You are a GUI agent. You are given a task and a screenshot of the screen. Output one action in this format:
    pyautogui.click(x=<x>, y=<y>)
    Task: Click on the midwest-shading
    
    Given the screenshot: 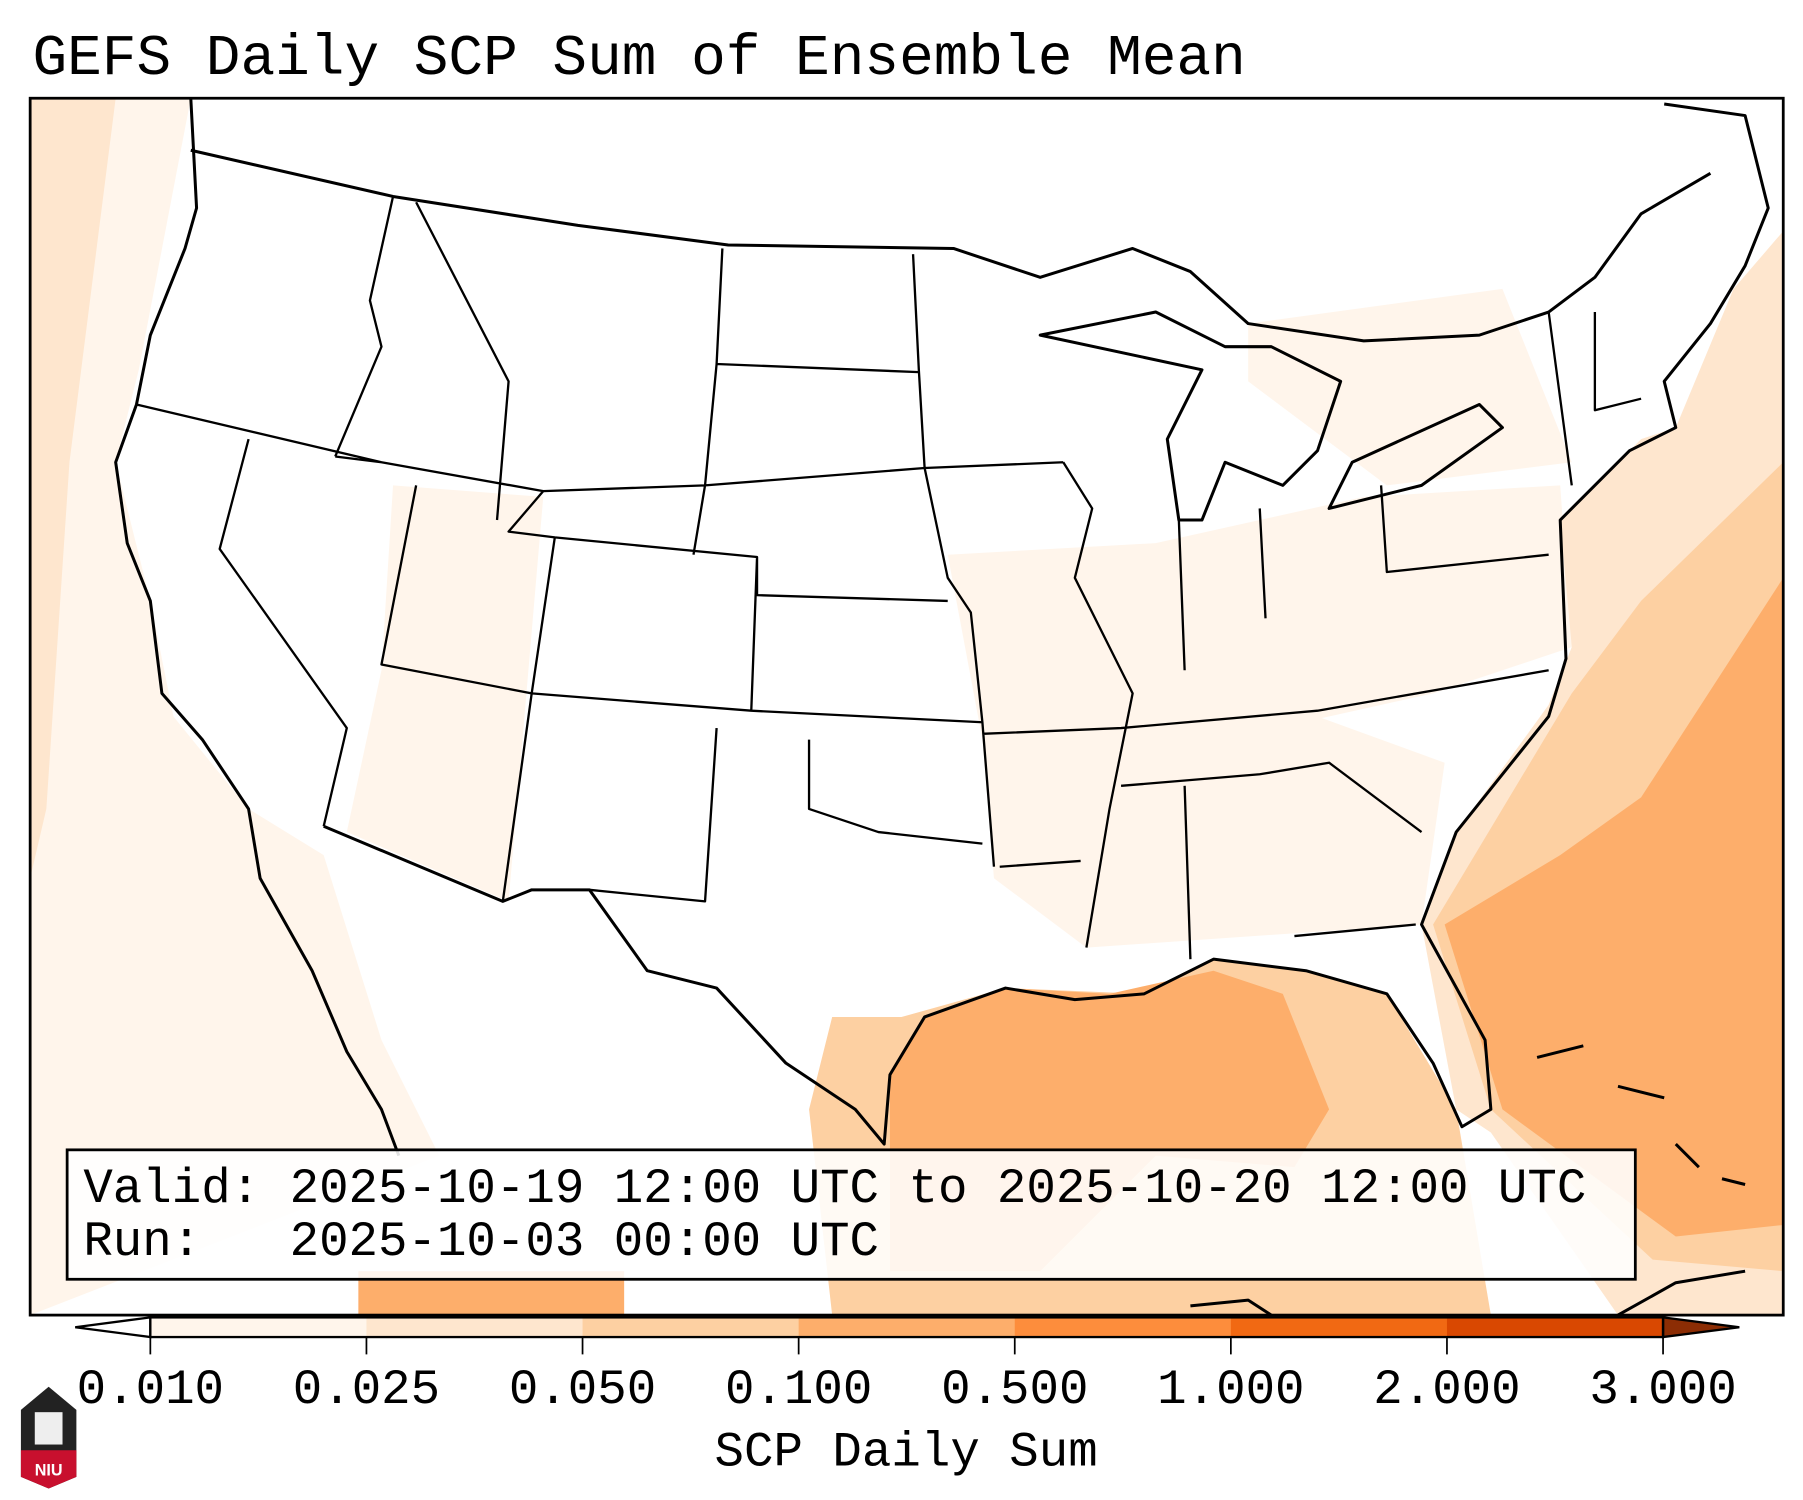 What is the action you would take?
    pyautogui.click(x=1259, y=612)
    